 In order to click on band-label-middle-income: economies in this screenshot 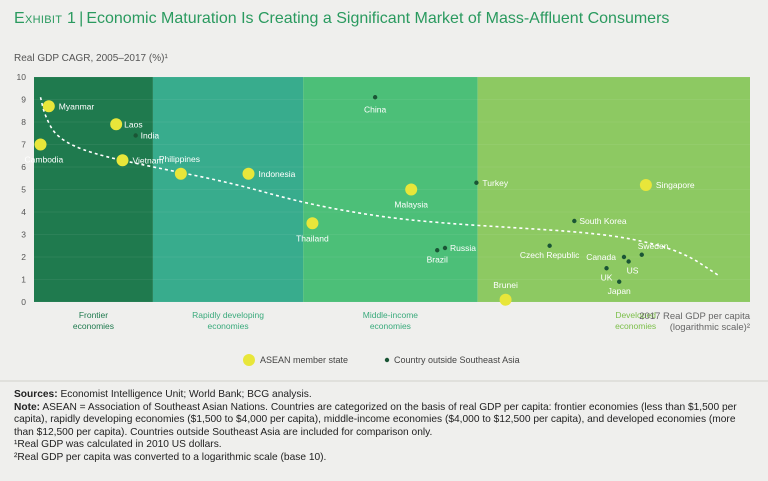, I will do `click(390, 326)`.